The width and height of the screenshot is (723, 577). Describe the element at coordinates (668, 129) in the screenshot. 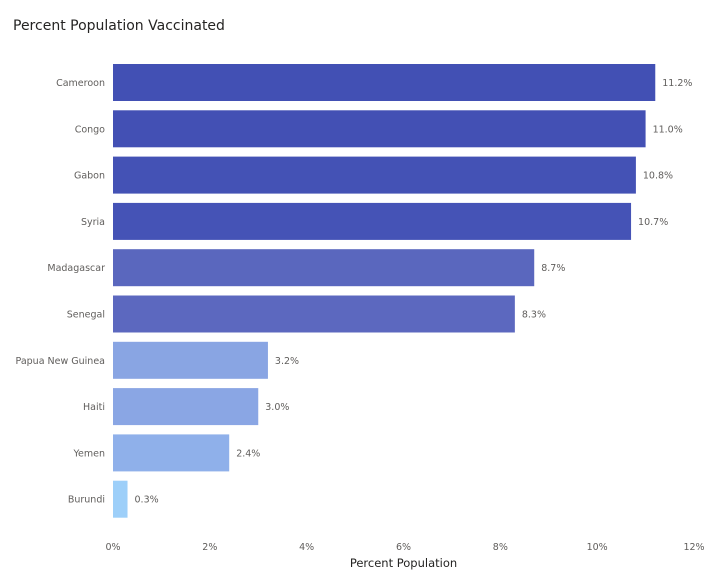

I see `data-label: 11.0%` at that location.